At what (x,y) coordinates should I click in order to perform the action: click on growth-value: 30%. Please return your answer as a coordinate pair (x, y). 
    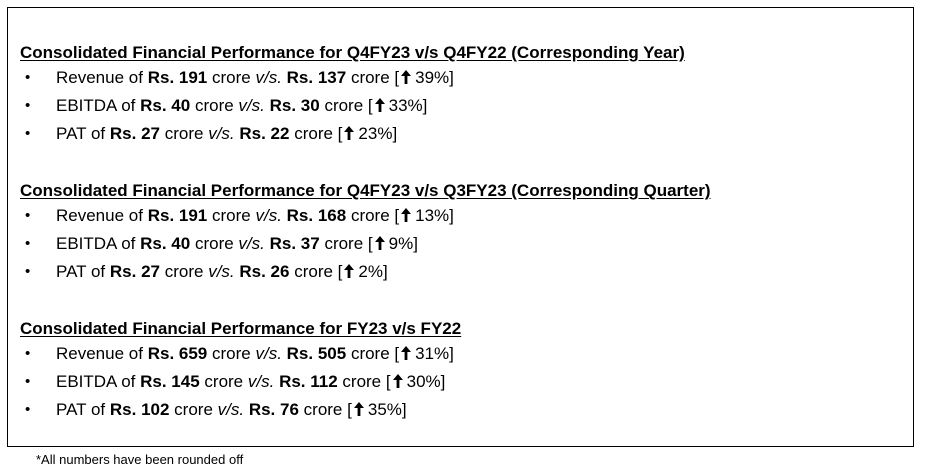
    Looking at the image, I should click on (423, 381).